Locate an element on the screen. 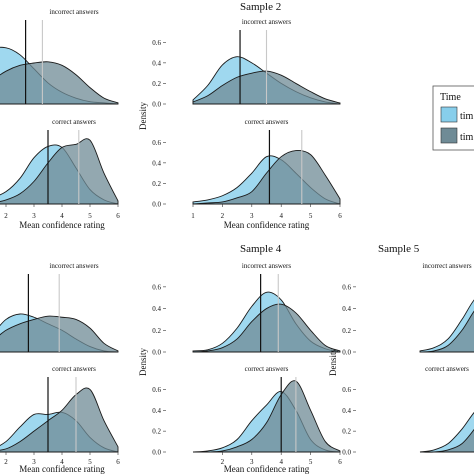 The image size is (474, 474). sample-title: Sample 4 is located at coordinates (261, 249).